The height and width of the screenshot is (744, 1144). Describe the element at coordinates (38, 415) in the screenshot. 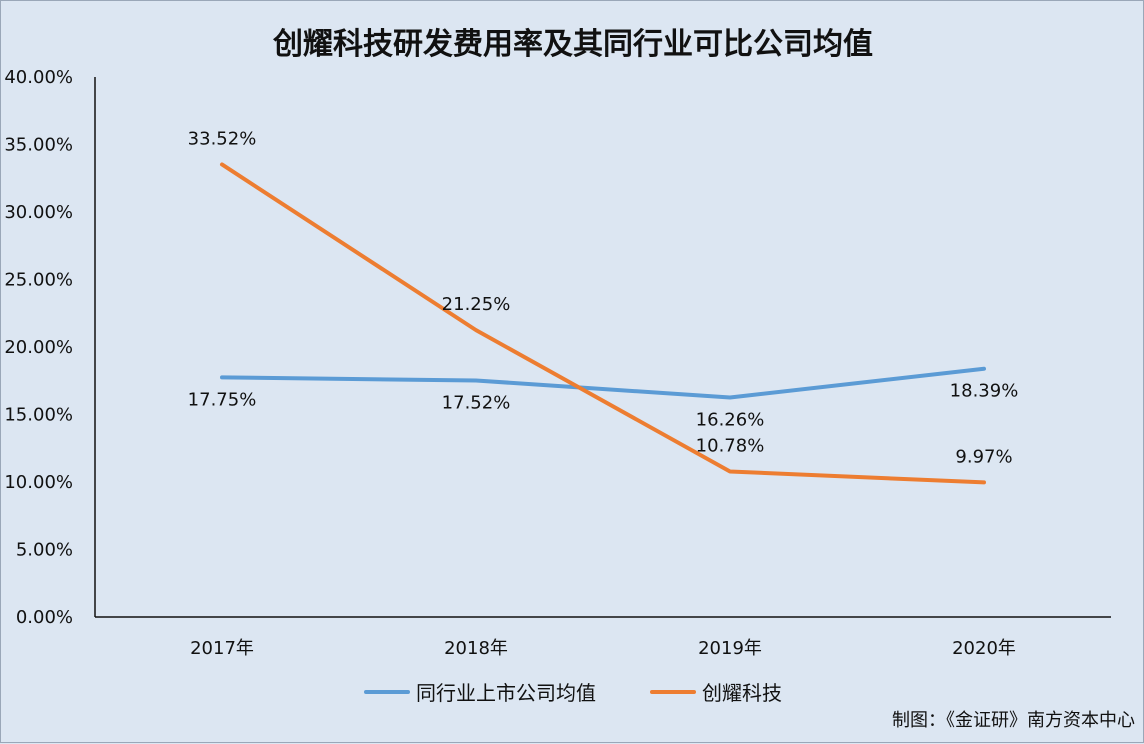

I see `y-tick-label: 15.00%` at that location.